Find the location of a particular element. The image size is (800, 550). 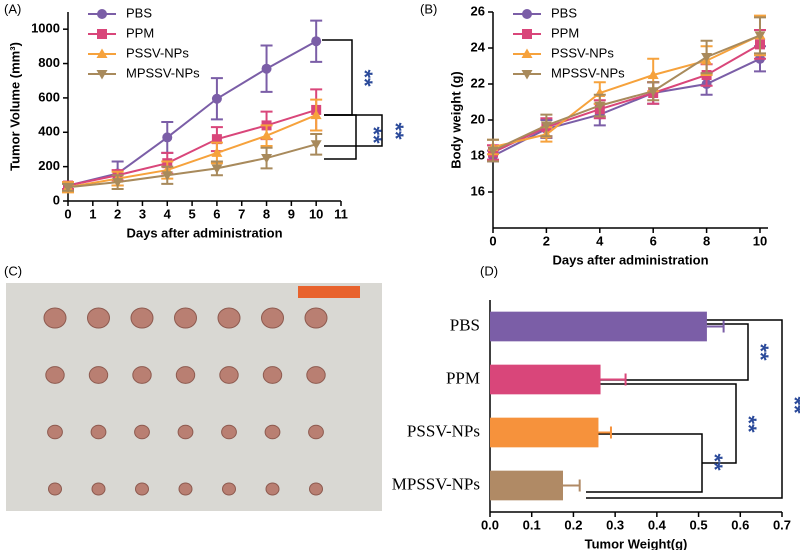

x-tick-label: 0.0 is located at coordinates (490, 524).